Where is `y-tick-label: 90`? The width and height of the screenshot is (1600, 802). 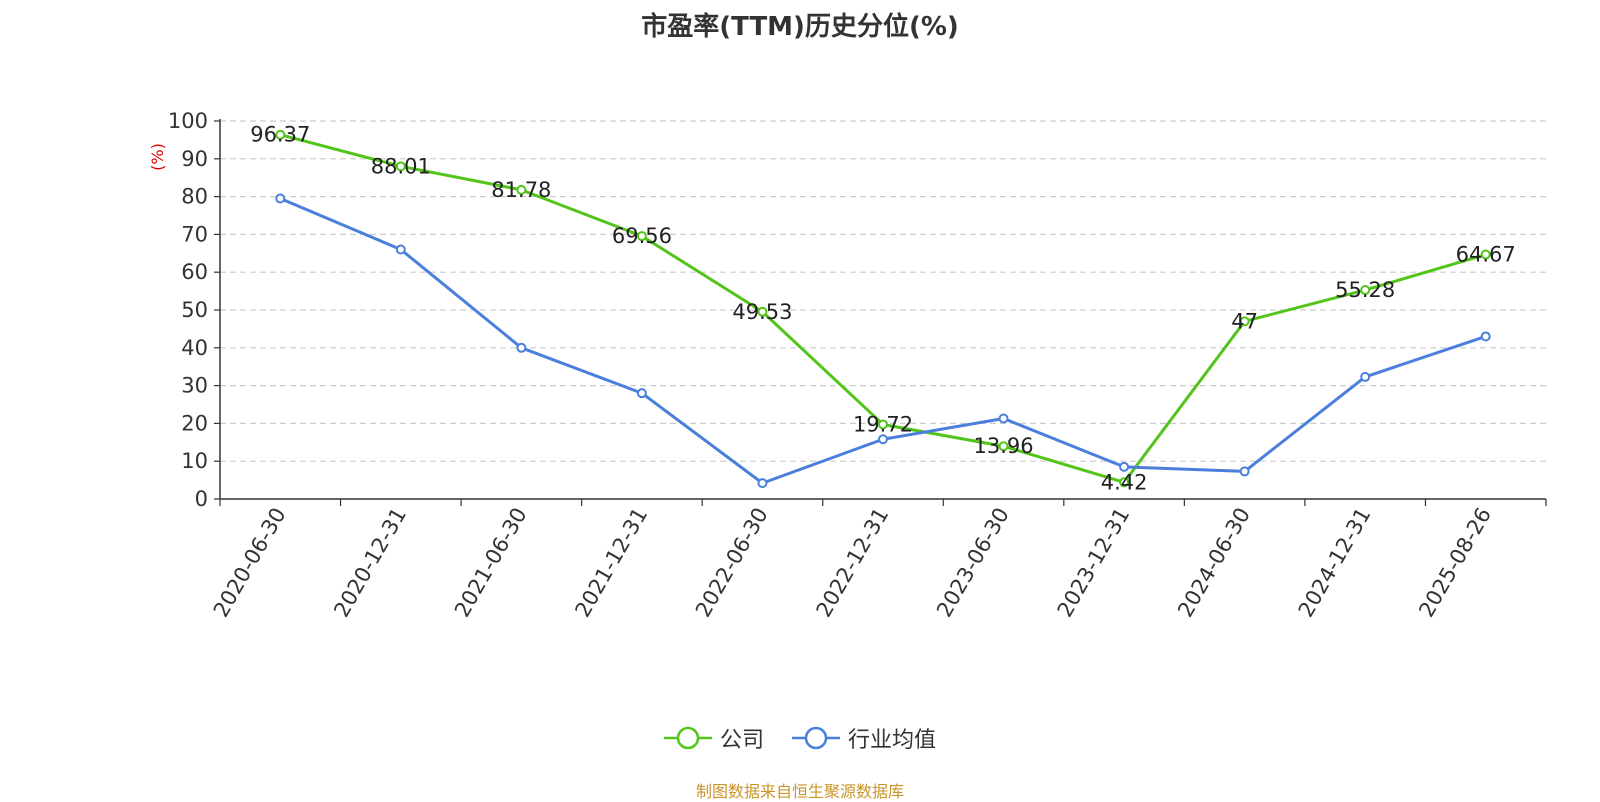
y-tick-label: 90 is located at coordinates (194, 159).